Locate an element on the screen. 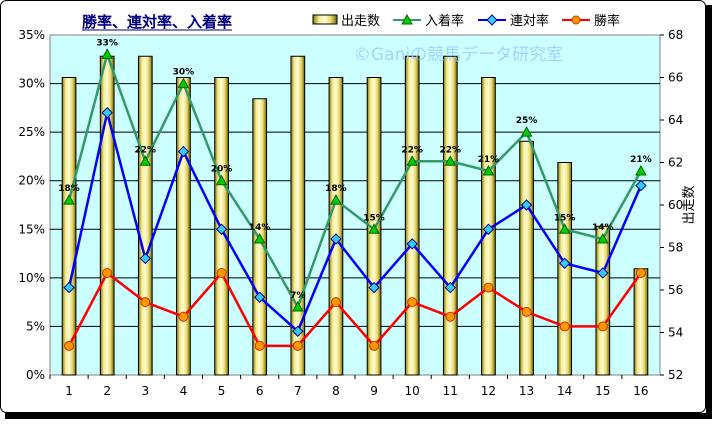  legend-label: 出走数 is located at coordinates (360, 21).